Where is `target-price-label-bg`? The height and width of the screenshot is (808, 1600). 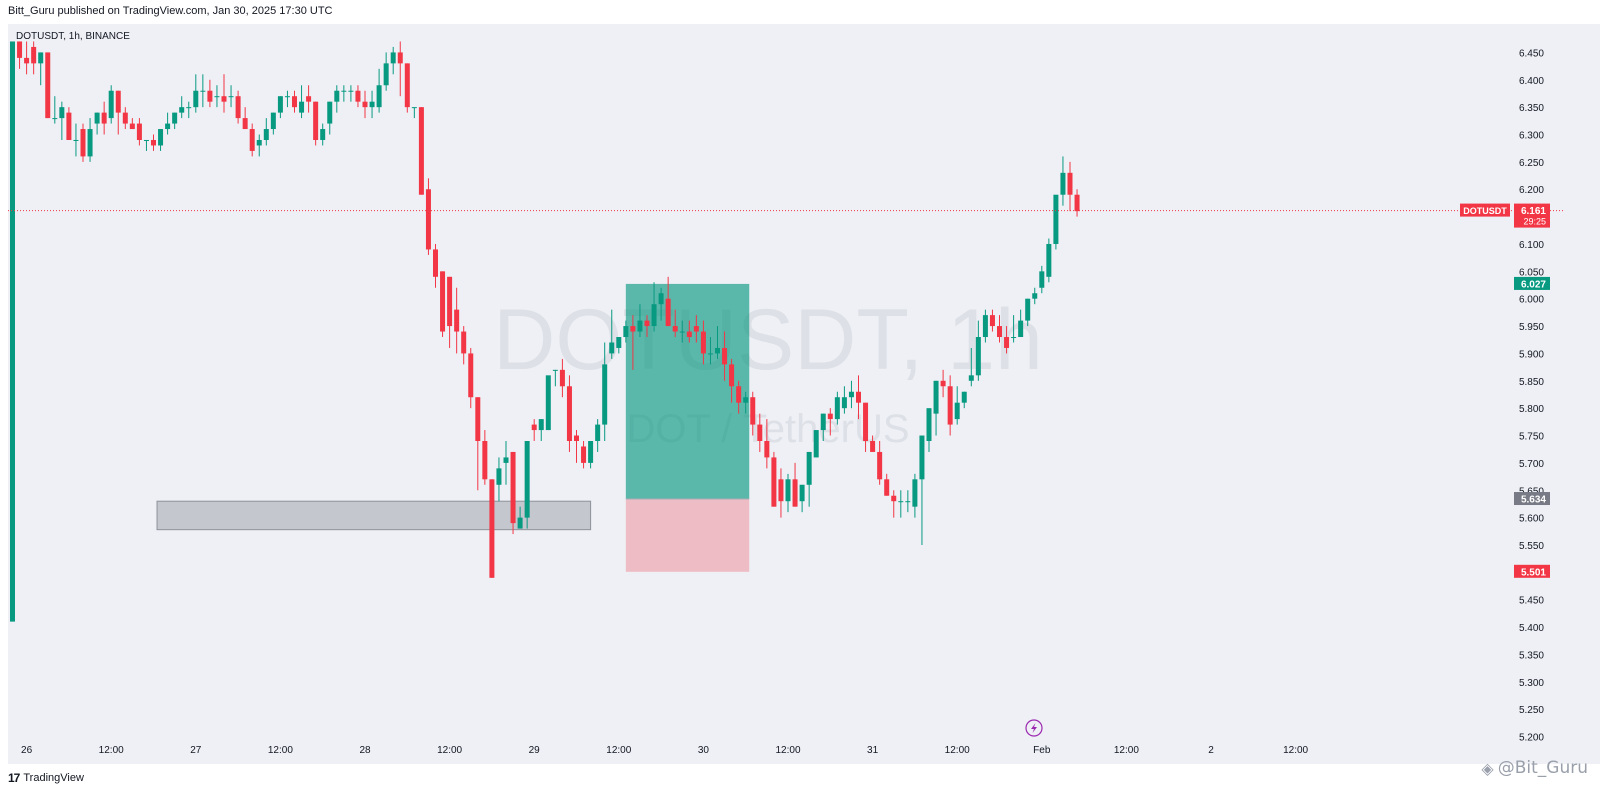
target-price-label-bg is located at coordinates (1532, 283).